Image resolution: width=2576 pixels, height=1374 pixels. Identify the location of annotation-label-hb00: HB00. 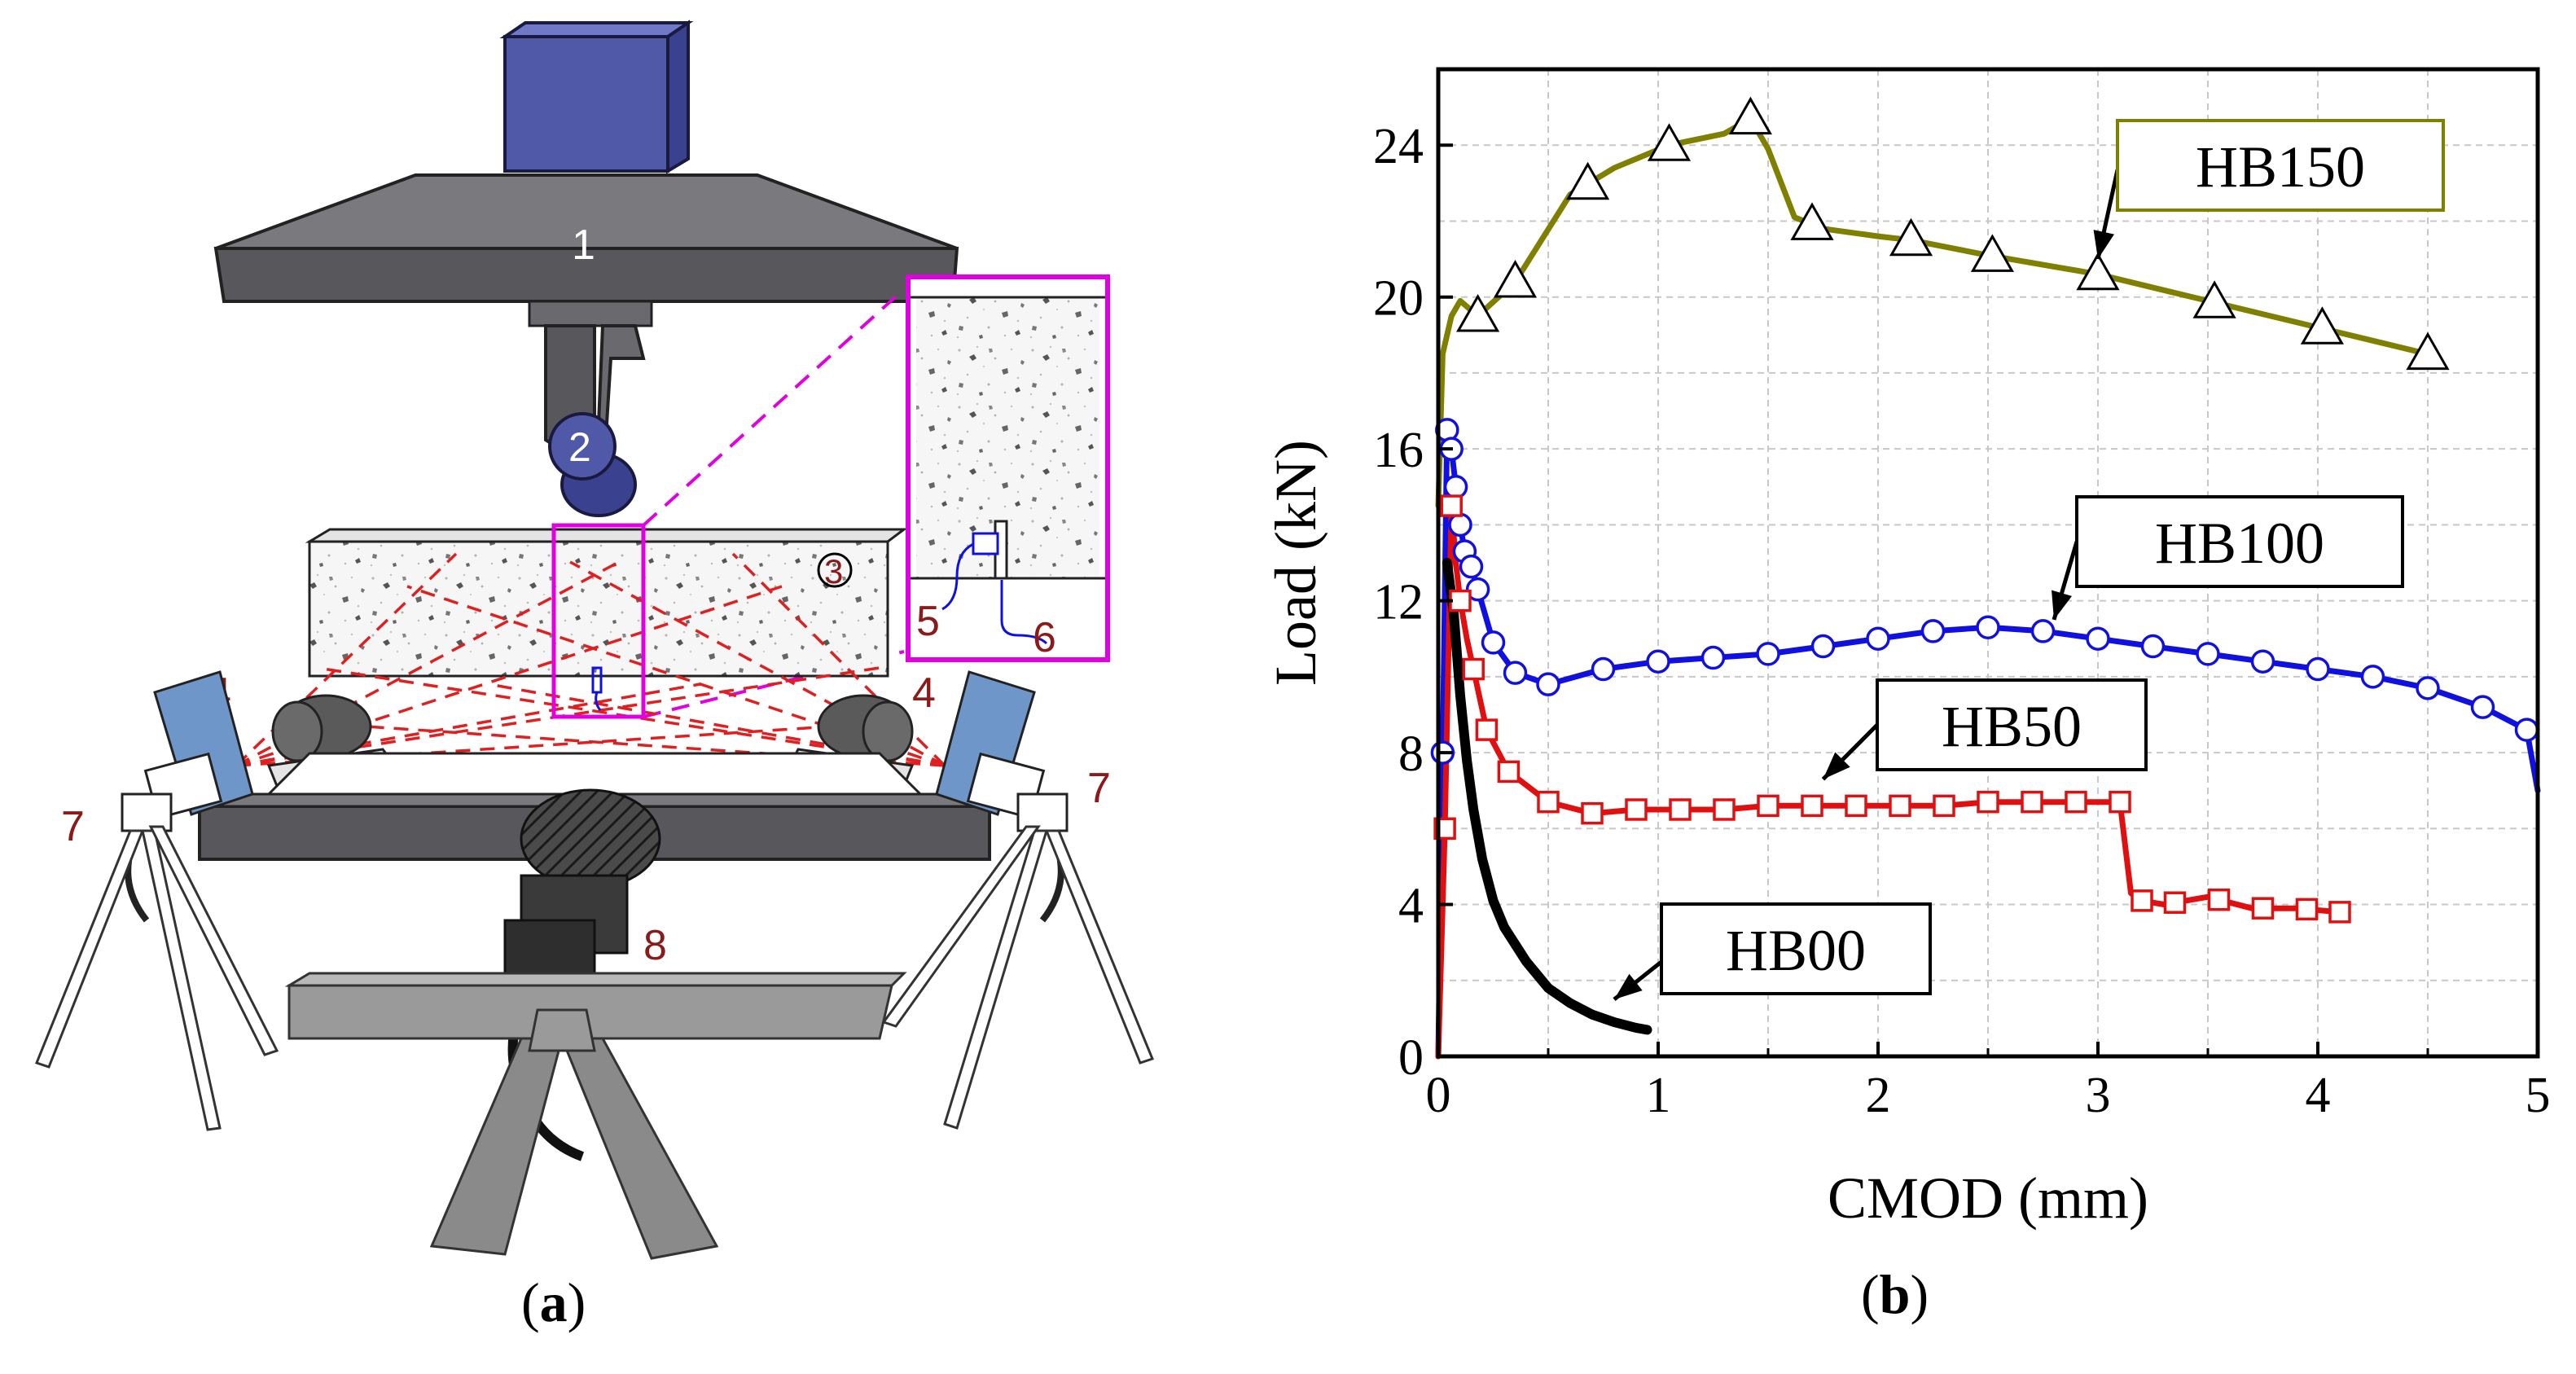
(1796, 950).